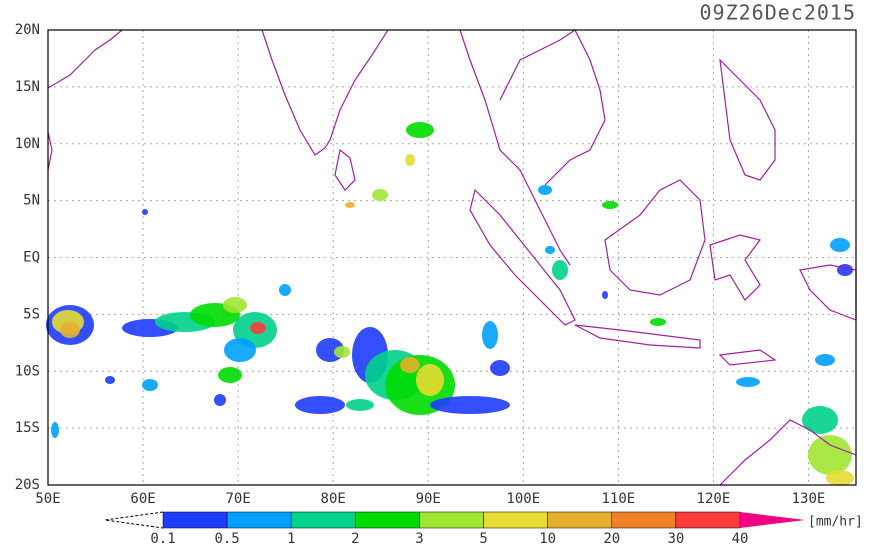  What do you see at coordinates (291, 538) in the screenshot?
I see `colorbar-label: 1` at bounding box center [291, 538].